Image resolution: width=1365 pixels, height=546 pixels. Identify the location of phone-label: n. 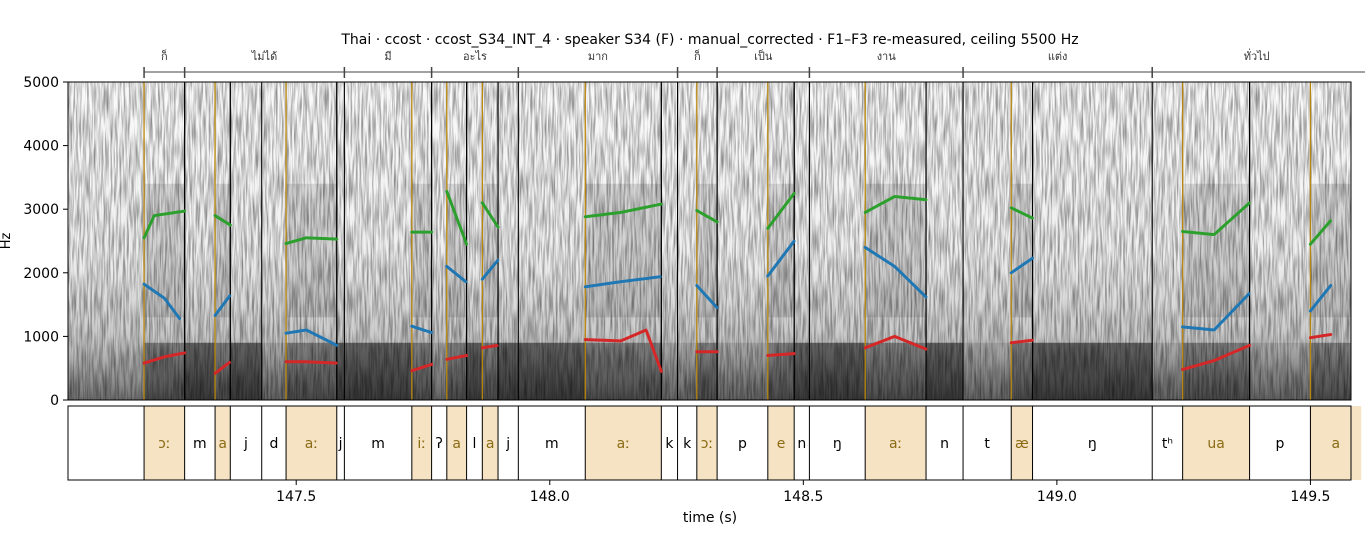
(944, 444).